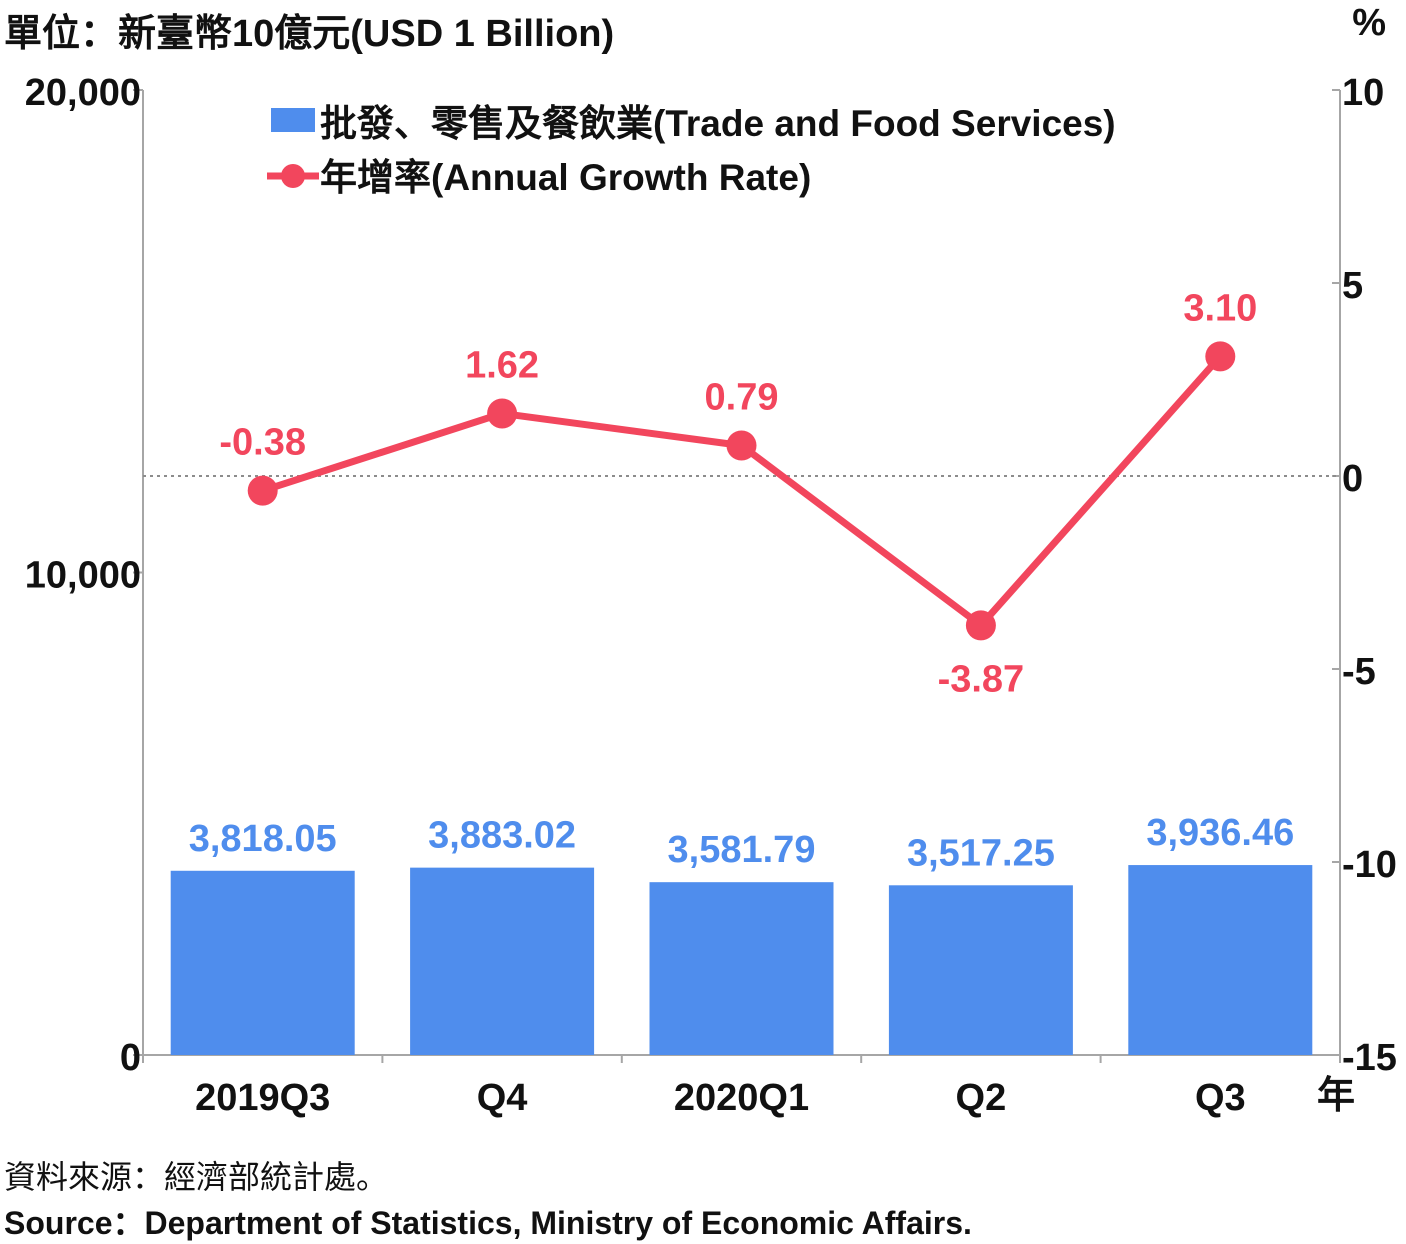 The width and height of the screenshot is (1406, 1244). I want to click on growth-rate-data-label: -0.38, so click(262, 443).